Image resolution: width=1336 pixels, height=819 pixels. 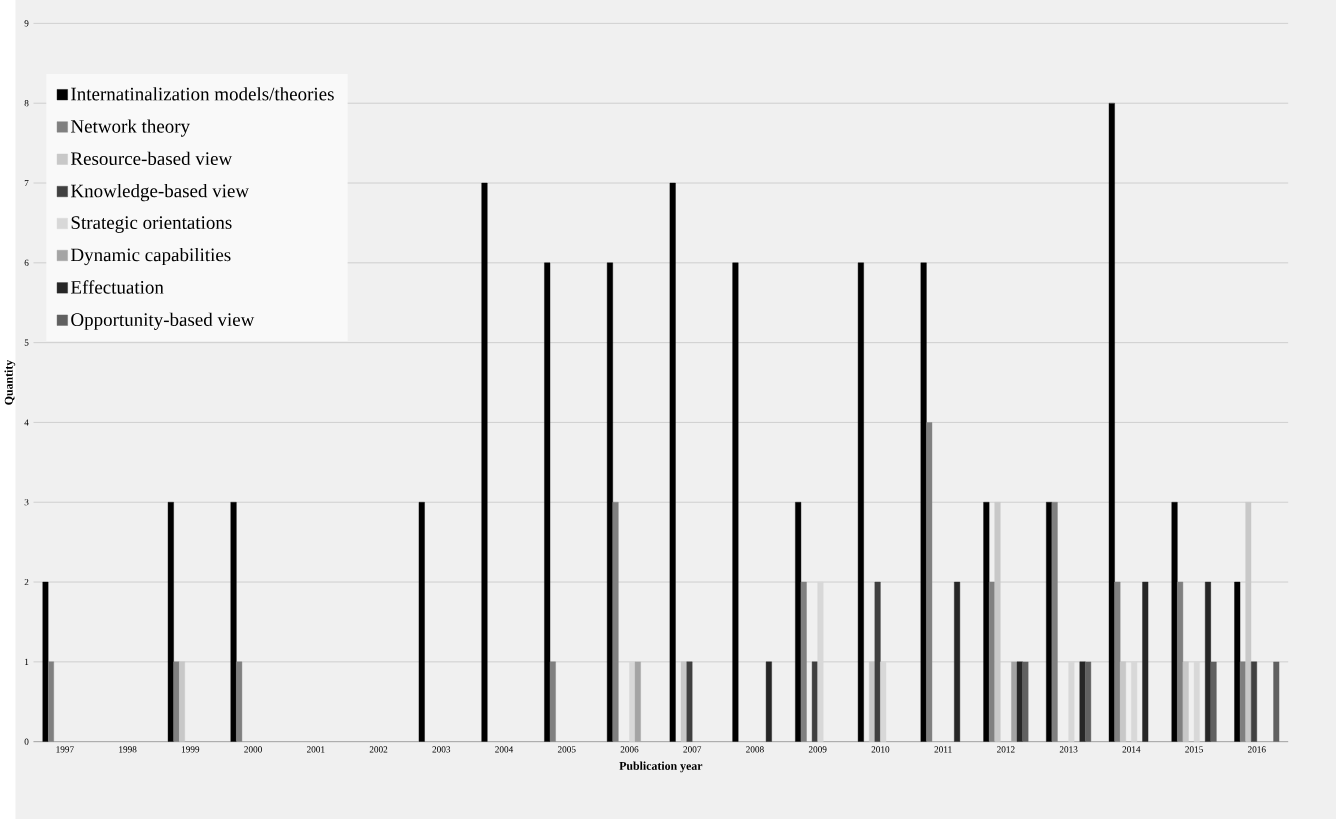 I want to click on x-tick-label: 2016, so click(x=1256, y=749).